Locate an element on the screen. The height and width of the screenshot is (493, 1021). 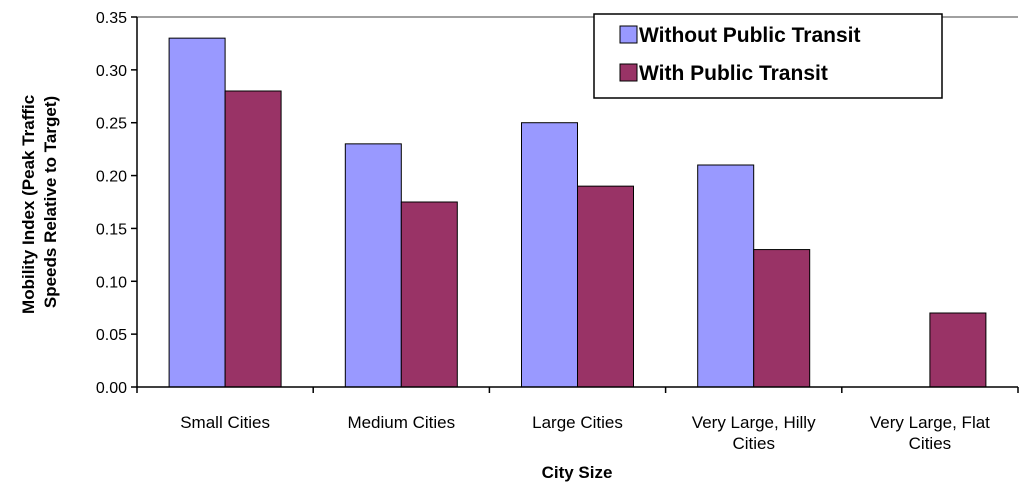
category-label-line: Small Cities is located at coordinates (225, 422).